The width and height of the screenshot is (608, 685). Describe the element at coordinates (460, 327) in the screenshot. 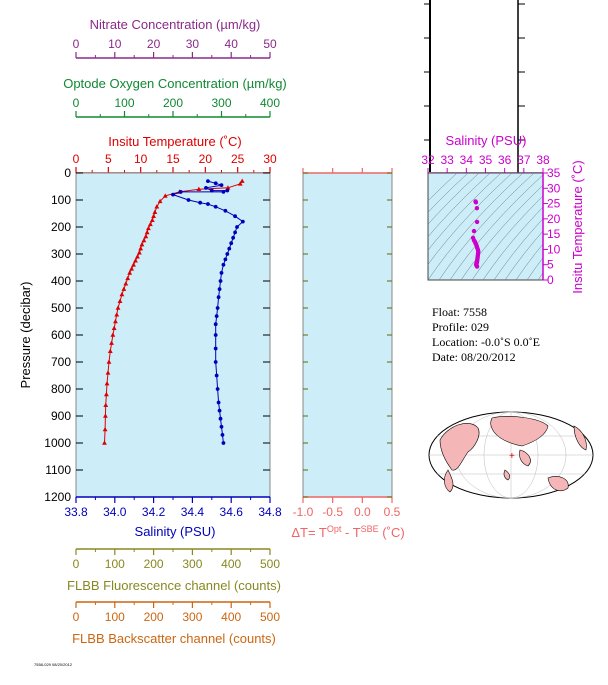

I see `profile-number: Profile: 029` at that location.